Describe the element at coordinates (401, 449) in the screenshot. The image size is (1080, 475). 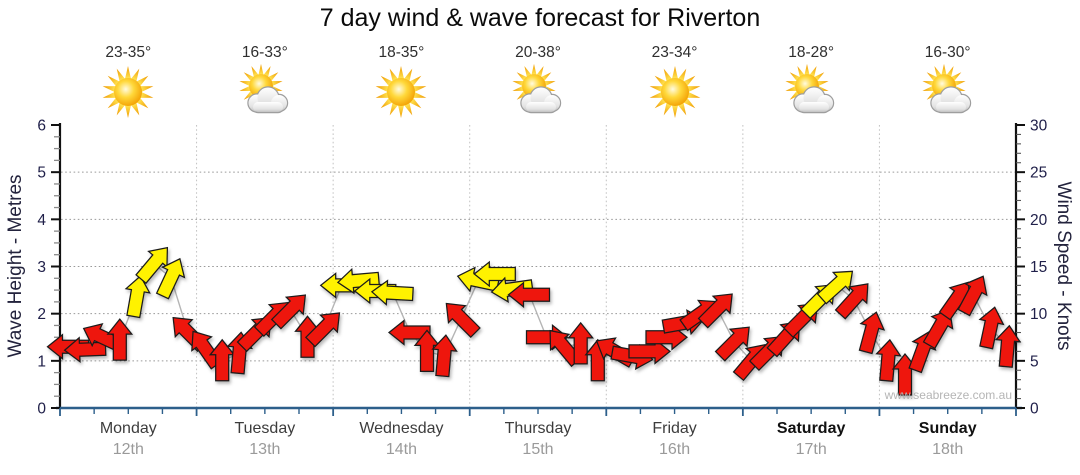
I see `day-date-label: 14th` at that location.